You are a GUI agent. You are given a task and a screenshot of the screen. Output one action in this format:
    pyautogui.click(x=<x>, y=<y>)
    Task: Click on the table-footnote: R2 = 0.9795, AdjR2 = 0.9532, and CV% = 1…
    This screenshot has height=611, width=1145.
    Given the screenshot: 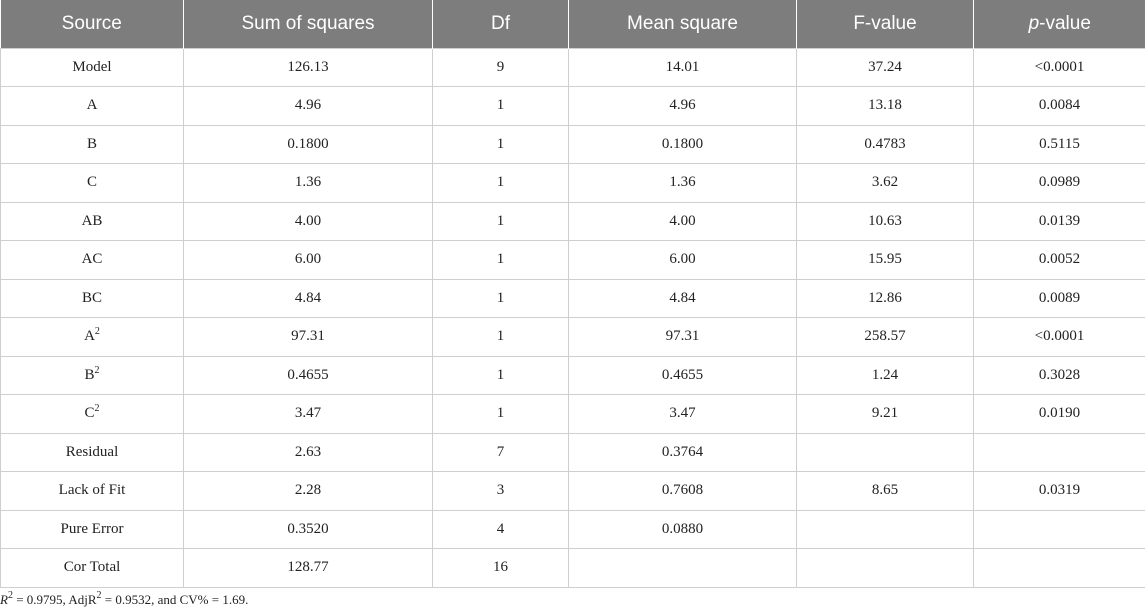 What is the action you would take?
    pyautogui.click(x=124, y=599)
    